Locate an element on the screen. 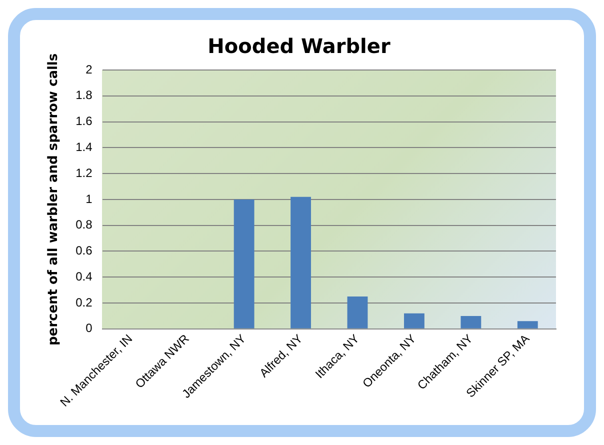 This screenshot has width=604, height=445. y-tick-label: 0.8 is located at coordinates (84, 225).